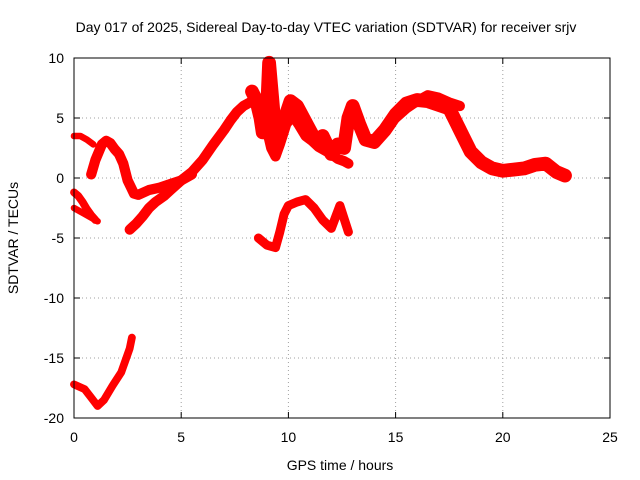 The height and width of the screenshot is (480, 640). Describe the element at coordinates (503, 437) in the screenshot. I see `x-tick-label: 20` at that location.